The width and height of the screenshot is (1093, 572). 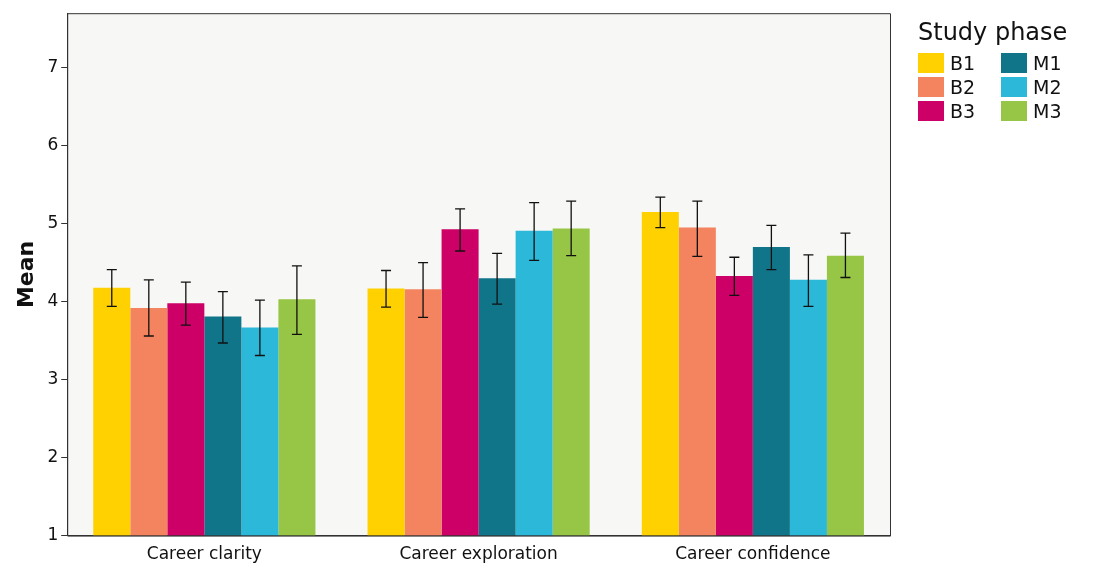 I want to click on legend-label: M2, so click(x=1047, y=87).